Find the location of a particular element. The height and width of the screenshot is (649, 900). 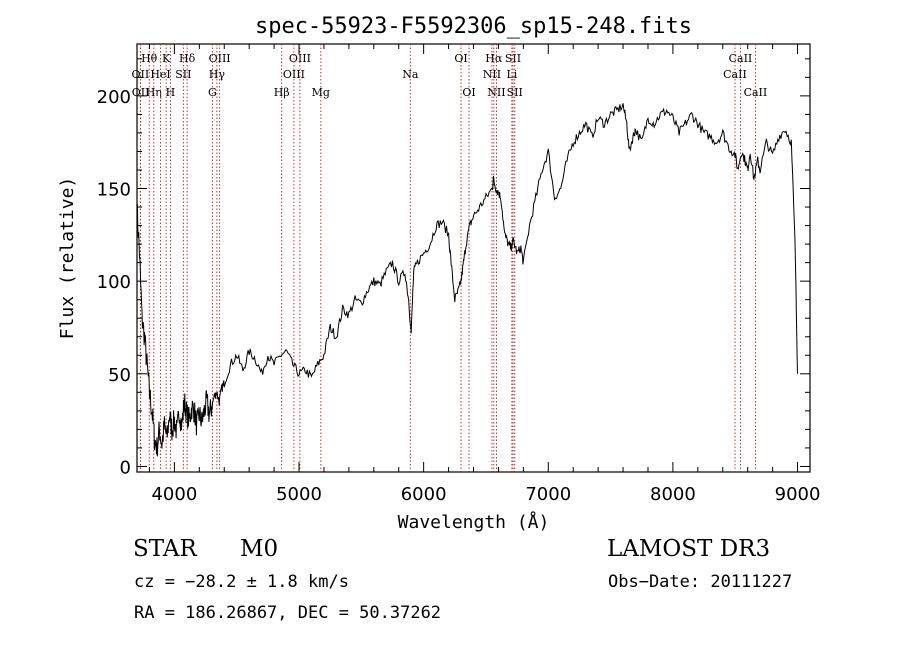

x-tick-label-1: 5000 is located at coordinates (299, 494).